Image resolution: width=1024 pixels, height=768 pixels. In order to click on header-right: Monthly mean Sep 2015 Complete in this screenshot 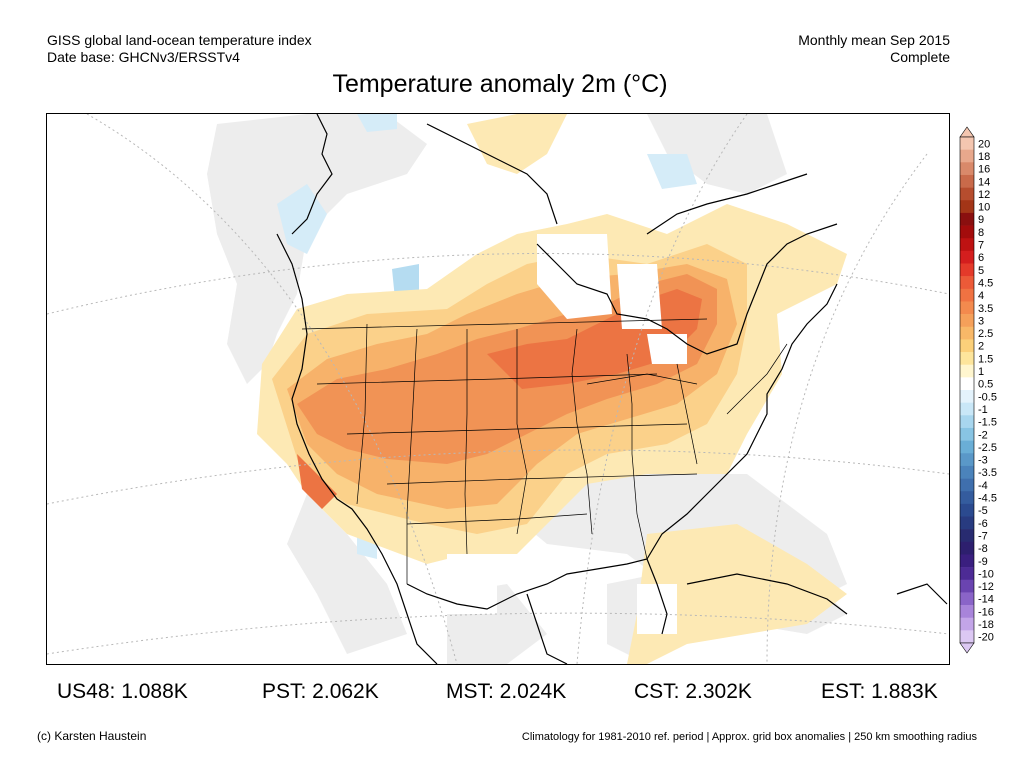, I will do `click(874, 49)`.